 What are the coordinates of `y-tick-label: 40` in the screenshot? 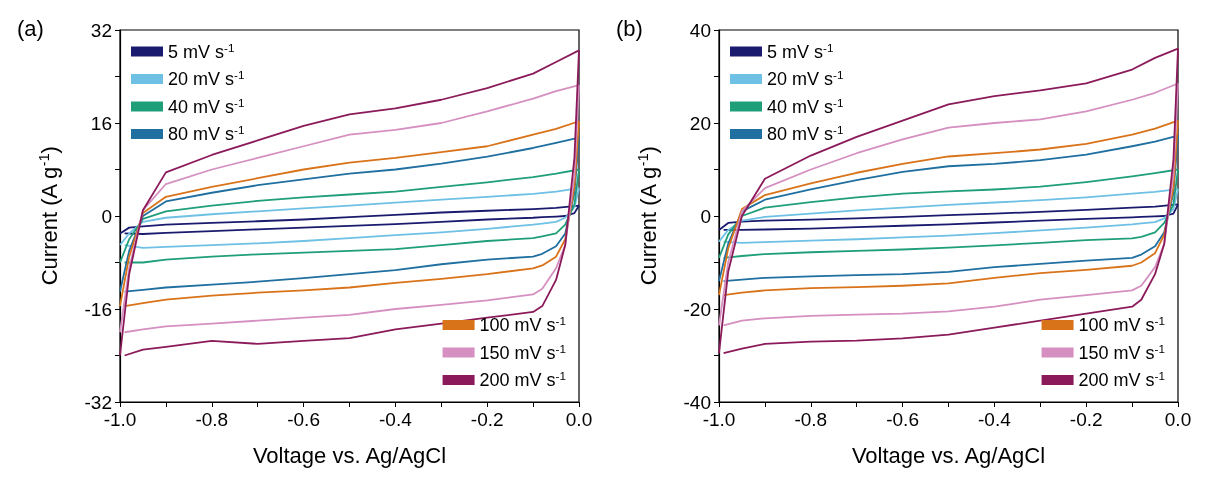 It's located at (700, 30).